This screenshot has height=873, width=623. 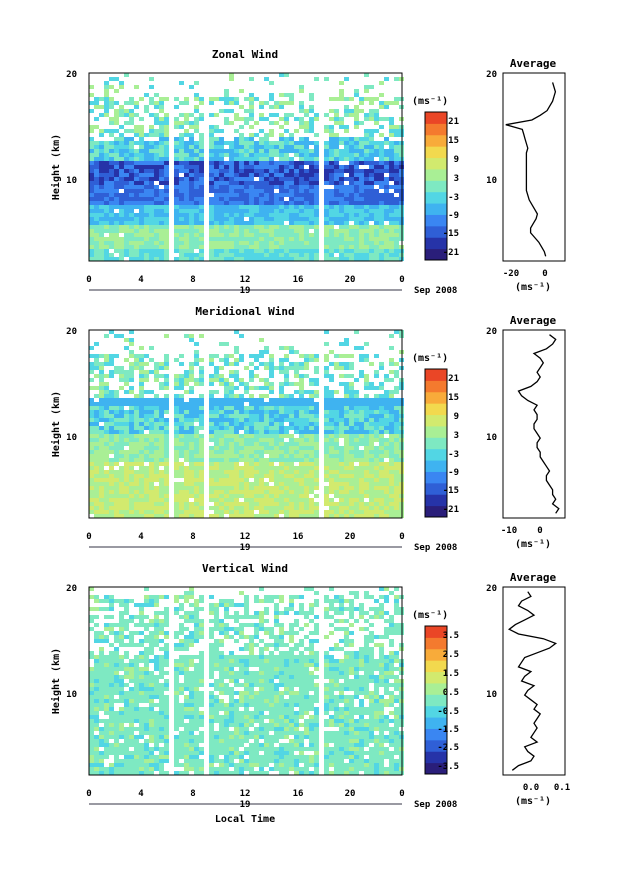 I want to click on chart-title: Vertical Wind, so click(x=245, y=568).